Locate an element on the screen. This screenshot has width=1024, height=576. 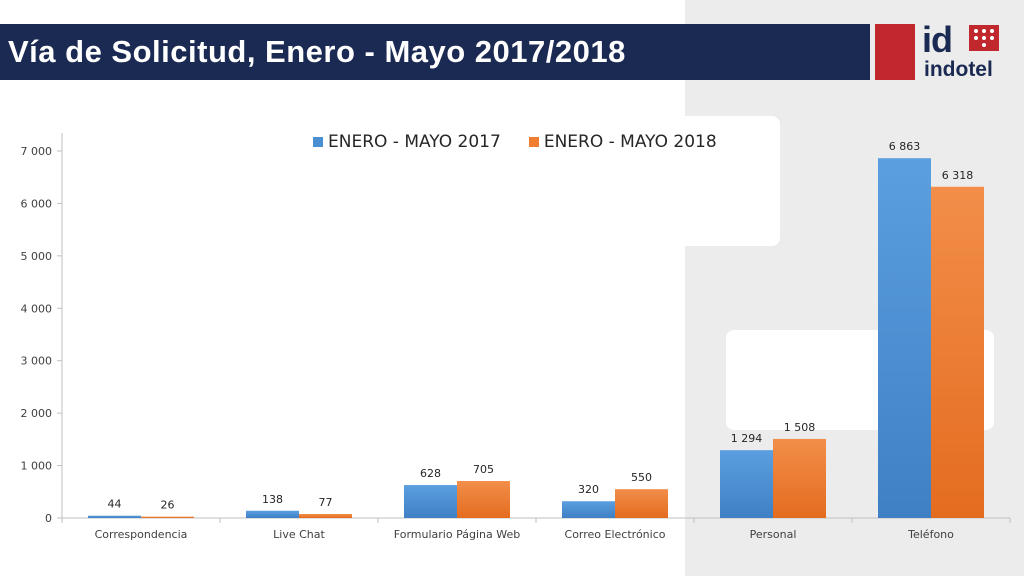
x-tick-label: Teléfono is located at coordinates (930, 534).